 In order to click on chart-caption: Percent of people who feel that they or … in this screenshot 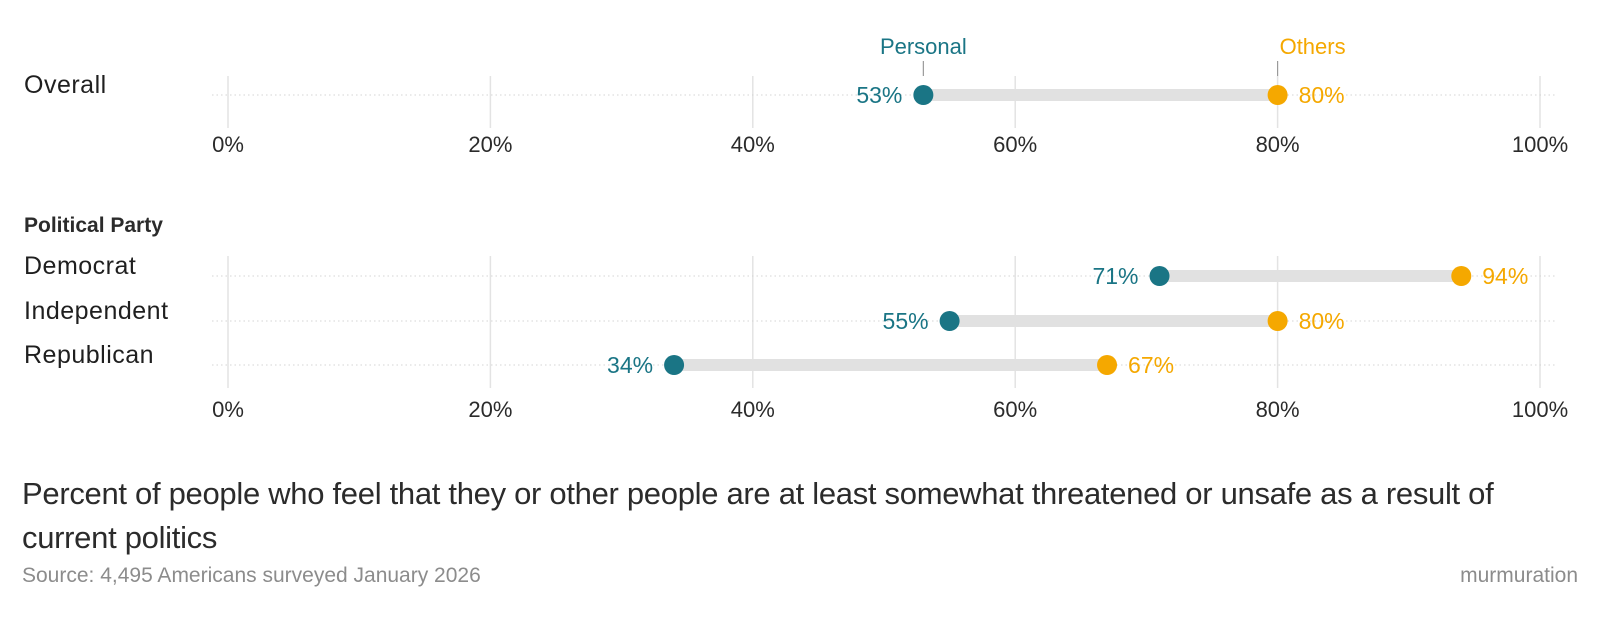, I will do `click(758, 515)`.